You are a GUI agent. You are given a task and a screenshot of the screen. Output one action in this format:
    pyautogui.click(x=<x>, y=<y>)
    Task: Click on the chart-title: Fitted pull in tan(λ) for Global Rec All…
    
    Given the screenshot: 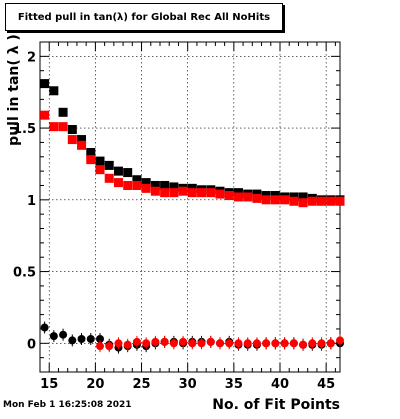 What is the action you would take?
    pyautogui.click(x=144, y=17)
    